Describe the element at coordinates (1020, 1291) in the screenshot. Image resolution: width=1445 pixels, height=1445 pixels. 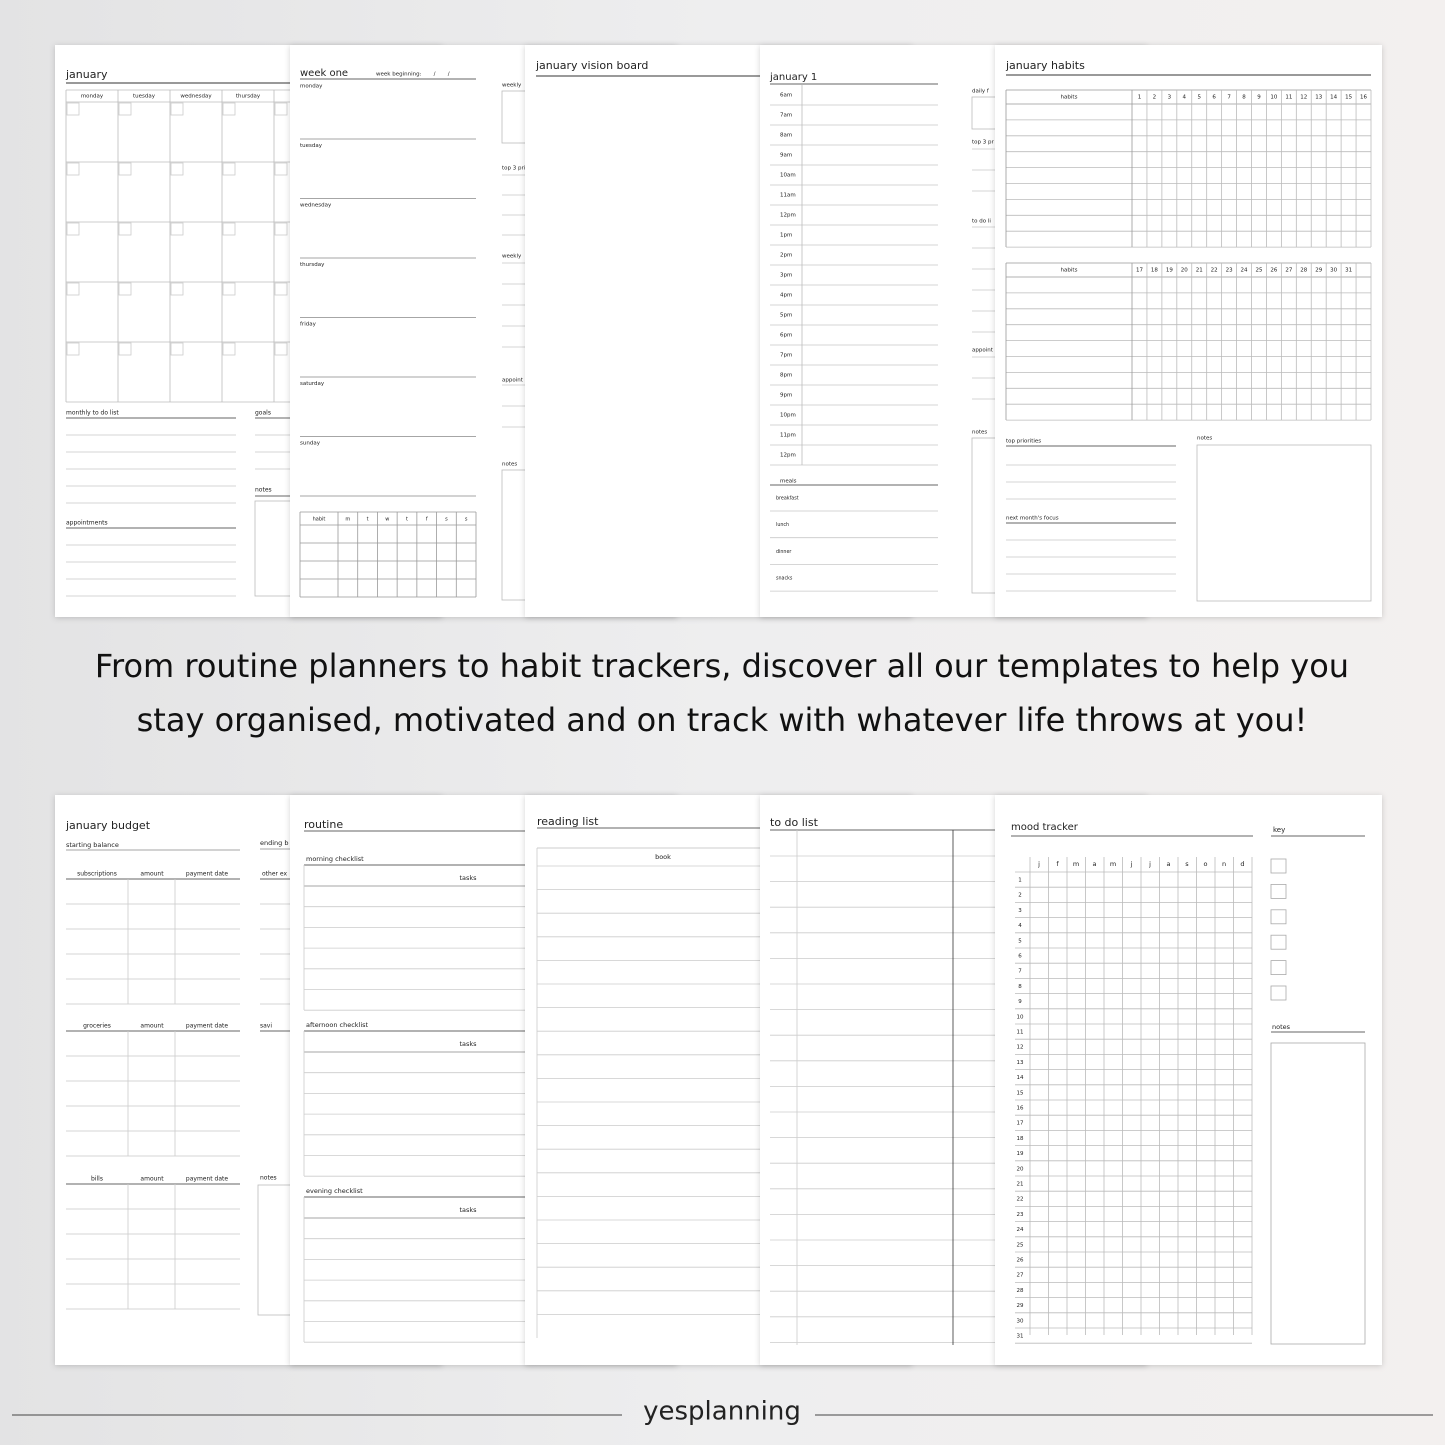
I see `day-number: 28` at that location.